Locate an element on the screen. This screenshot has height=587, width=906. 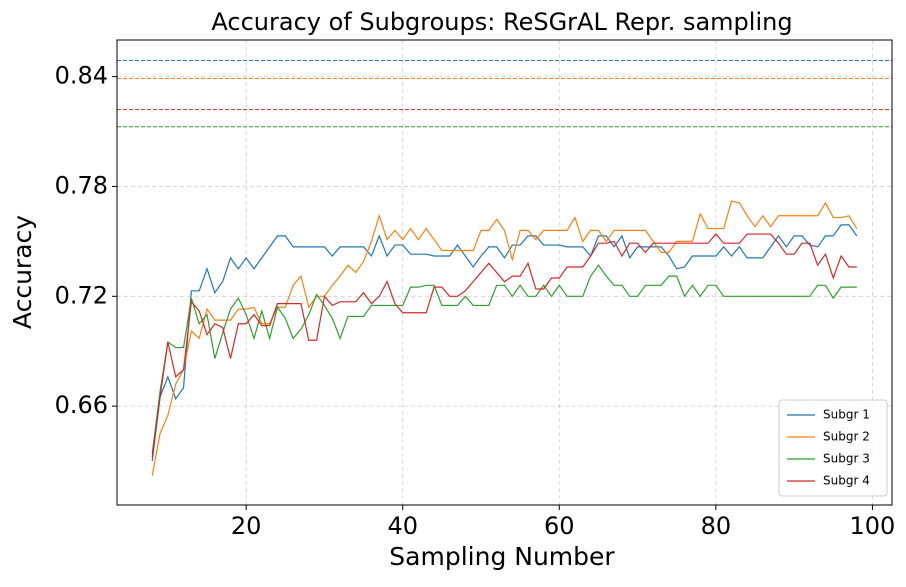
y-tick-label: 0.78 is located at coordinates (81, 185).